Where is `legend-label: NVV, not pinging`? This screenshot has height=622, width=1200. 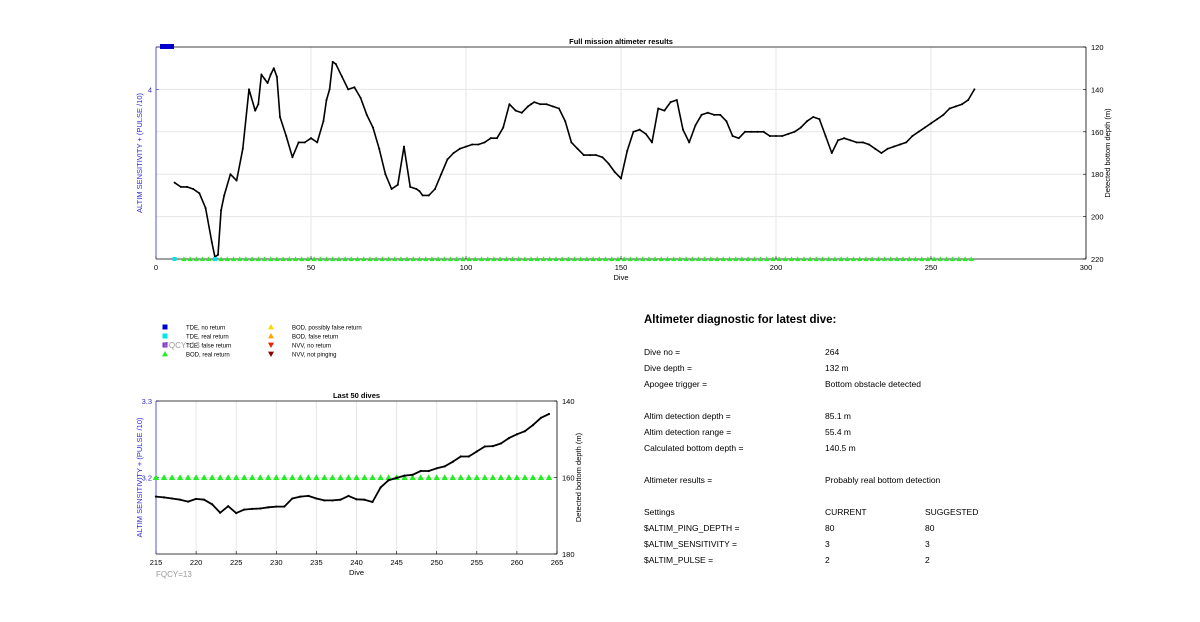 legend-label: NVV, not pinging is located at coordinates (314, 356).